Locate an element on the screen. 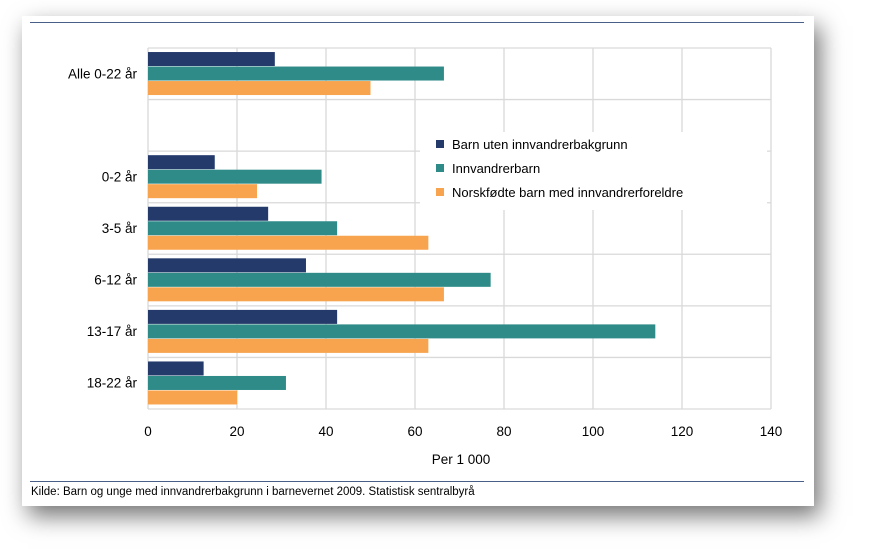 The width and height of the screenshot is (869, 556). legend-label-0: Barn uten innvandrerbakgrunn is located at coordinates (540, 144).